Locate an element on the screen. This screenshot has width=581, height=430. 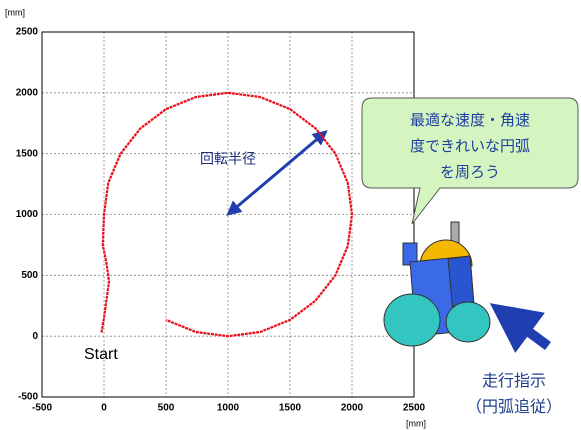
y-tick-label: 1500 is located at coordinates (27, 153).